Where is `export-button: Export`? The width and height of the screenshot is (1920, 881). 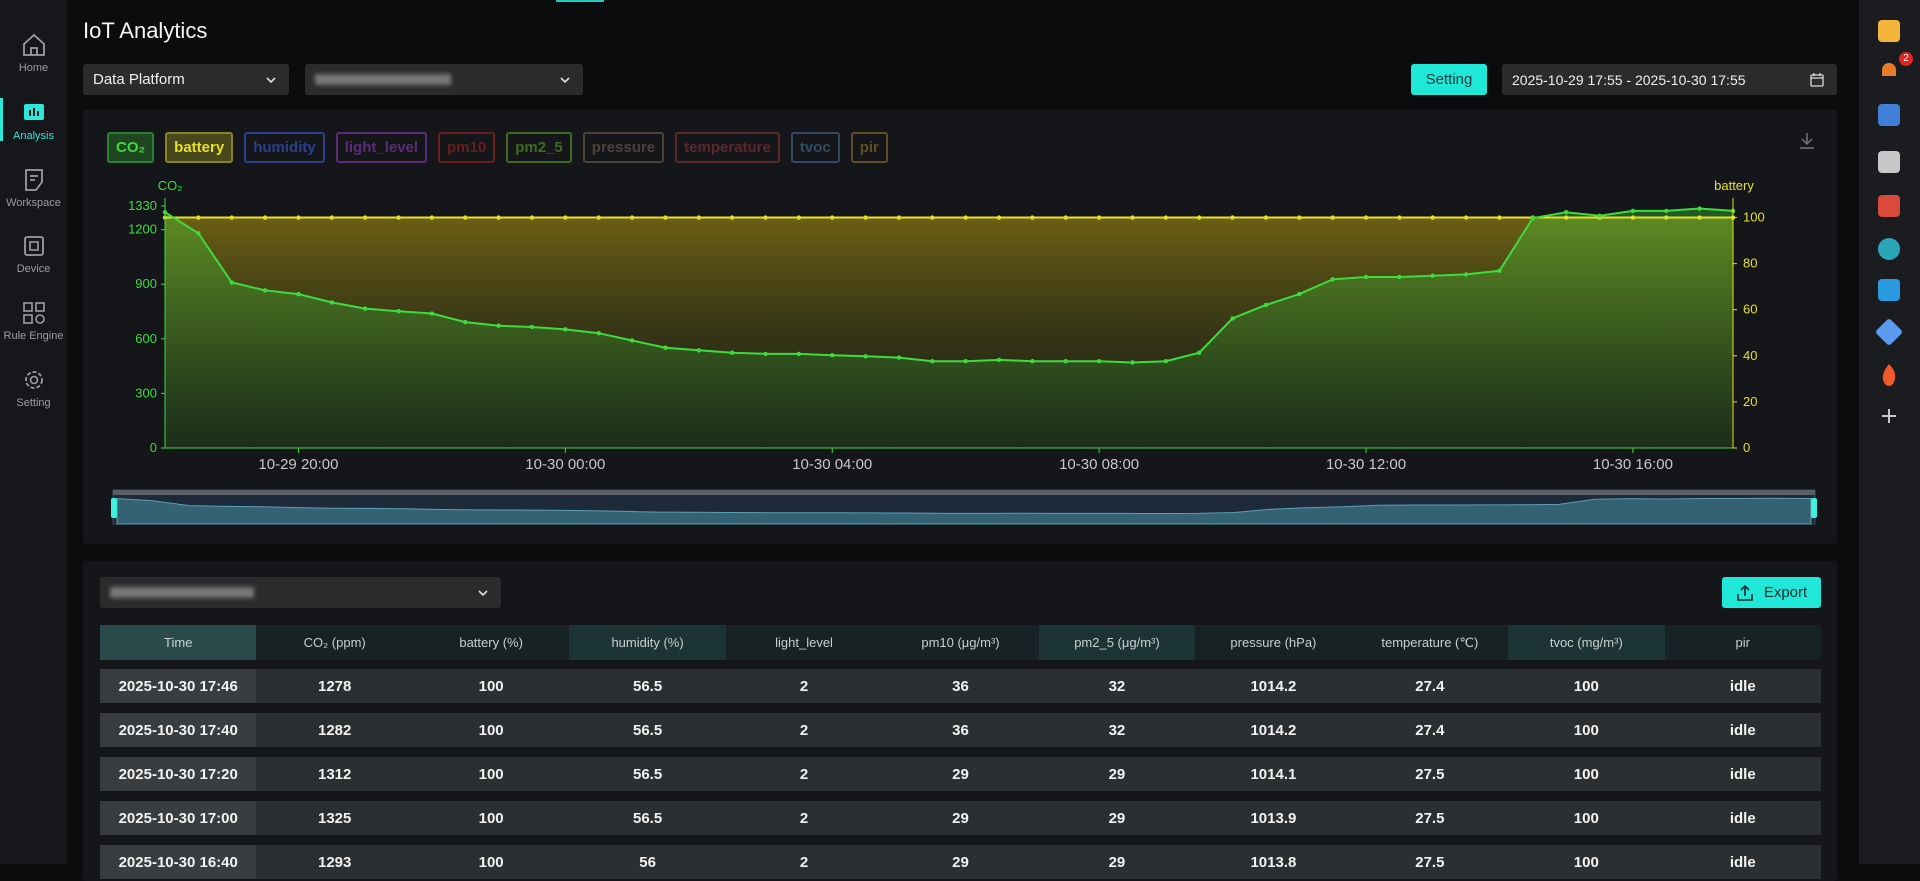 export-button: Export is located at coordinates (1771, 592).